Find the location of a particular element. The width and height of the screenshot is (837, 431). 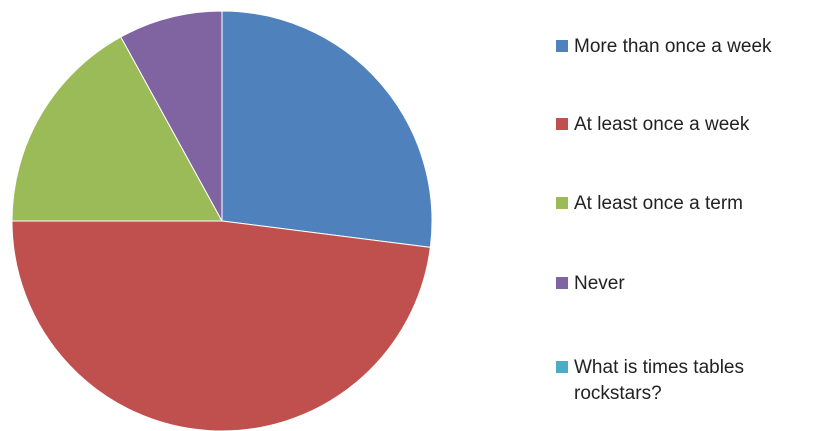

legend-label: At least once a week is located at coordinates (662, 124).